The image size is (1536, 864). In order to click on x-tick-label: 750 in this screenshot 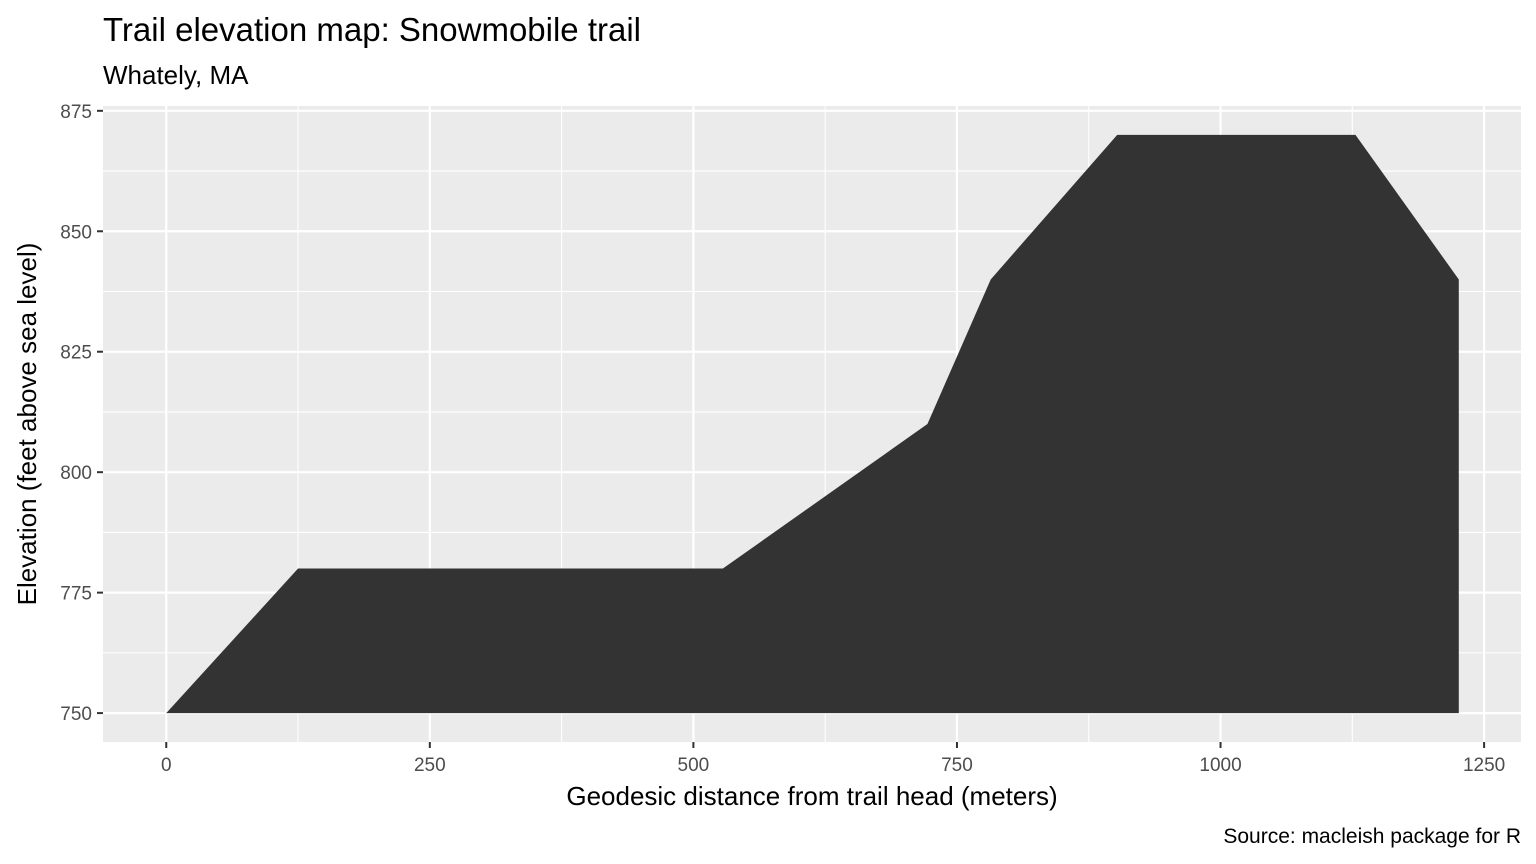, I will do `click(957, 765)`.